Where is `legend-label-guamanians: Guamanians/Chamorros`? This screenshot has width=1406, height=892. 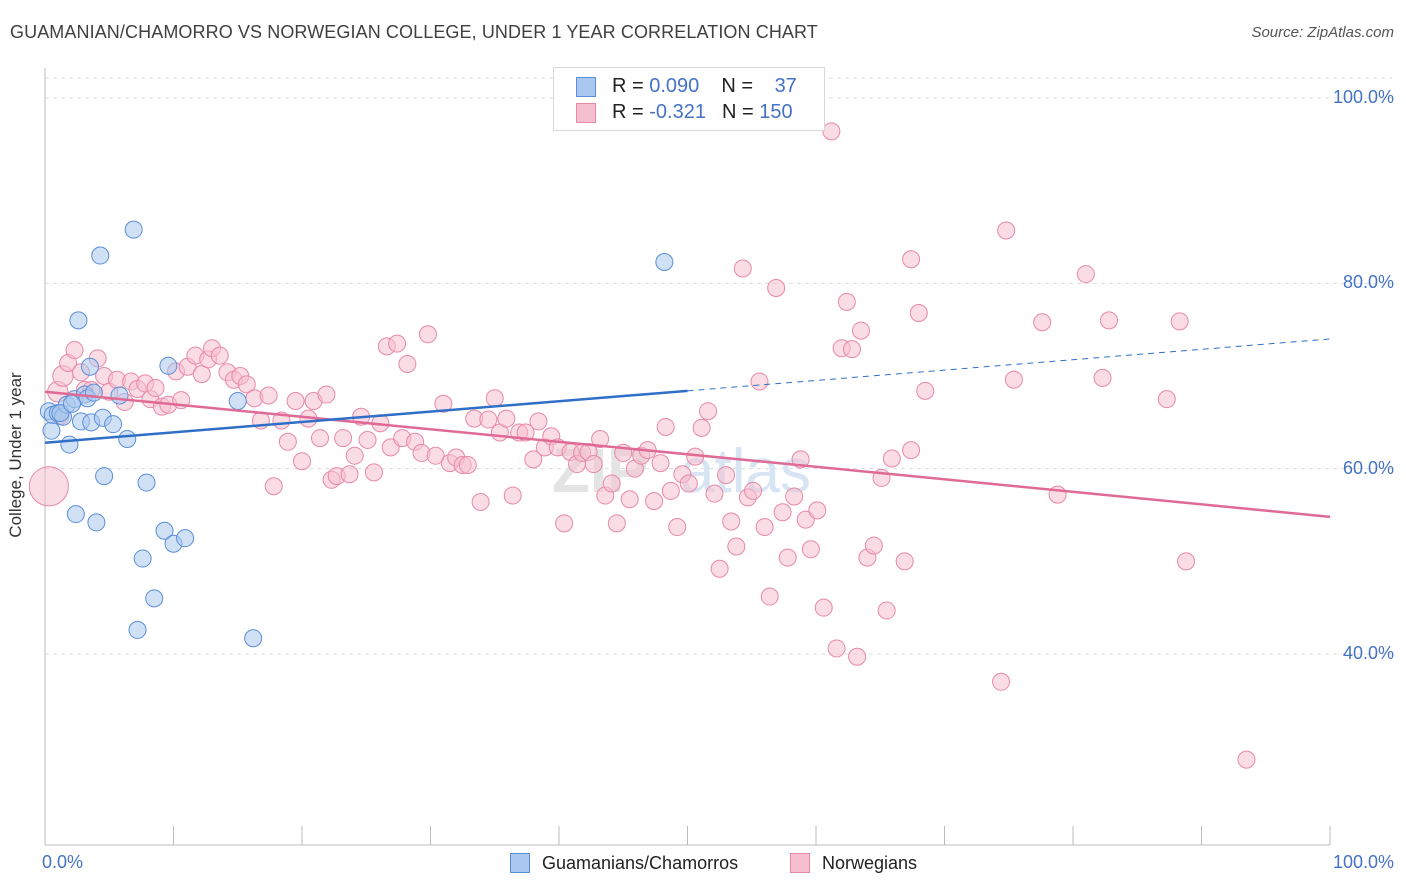 legend-label-guamanians: Guamanians/Chamorros is located at coordinates (640, 863).